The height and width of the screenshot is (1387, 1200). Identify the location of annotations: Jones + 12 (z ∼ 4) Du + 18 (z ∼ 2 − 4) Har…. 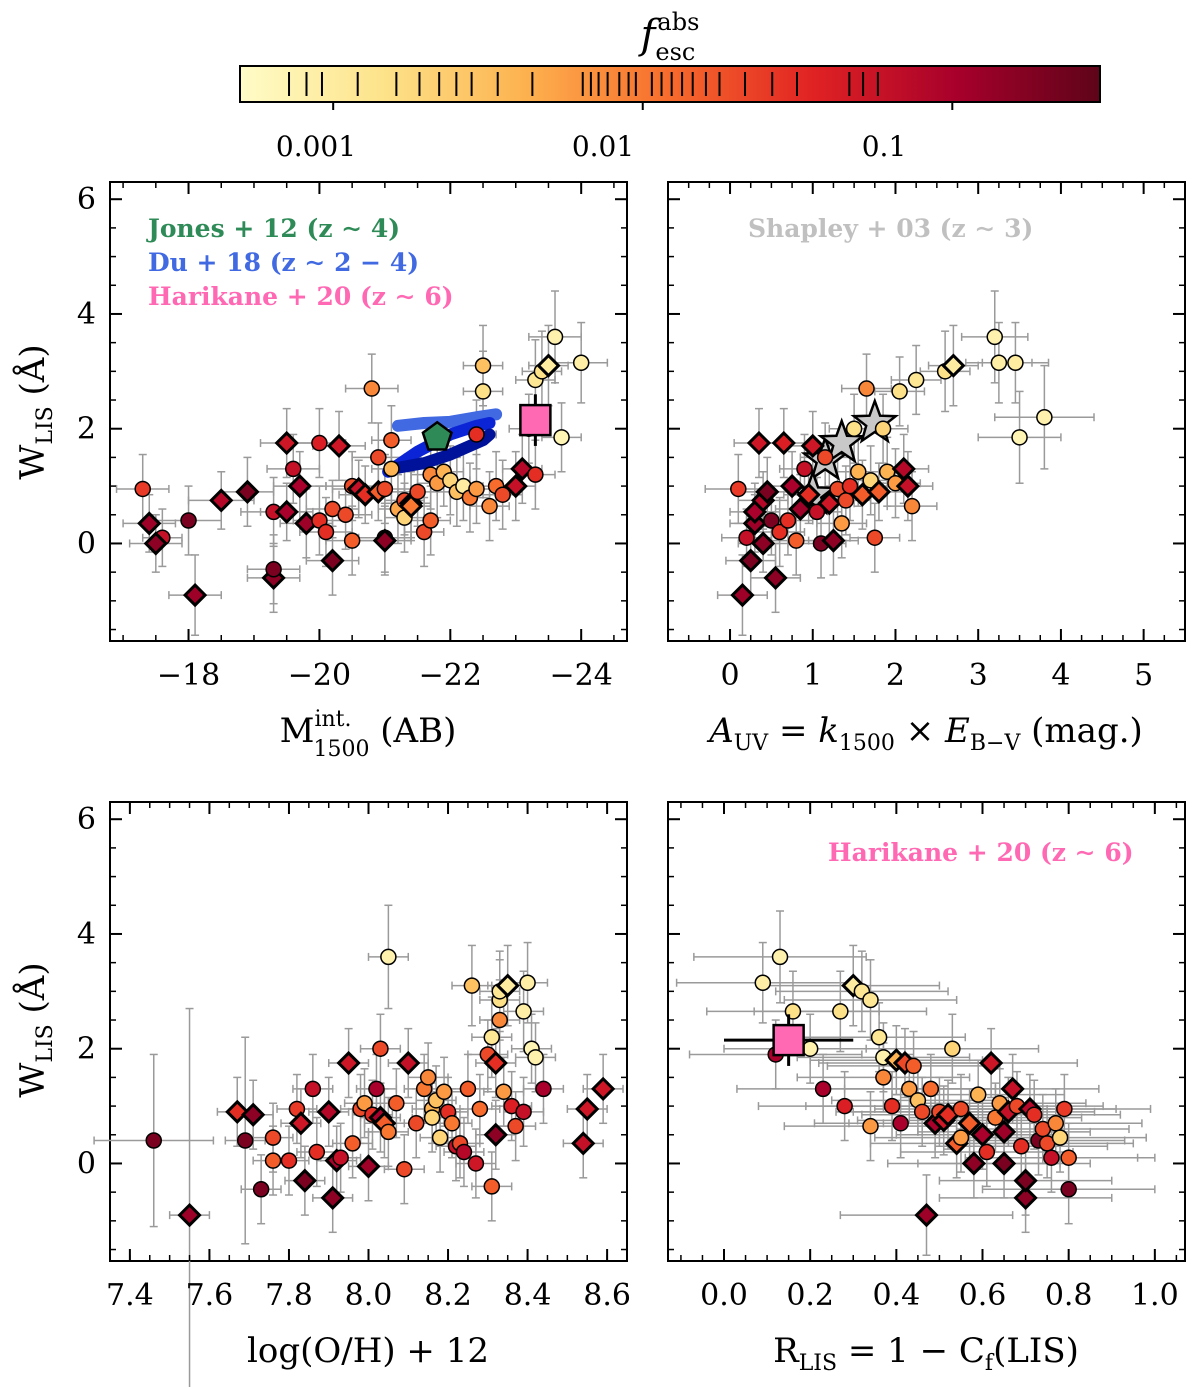
(300, 262).